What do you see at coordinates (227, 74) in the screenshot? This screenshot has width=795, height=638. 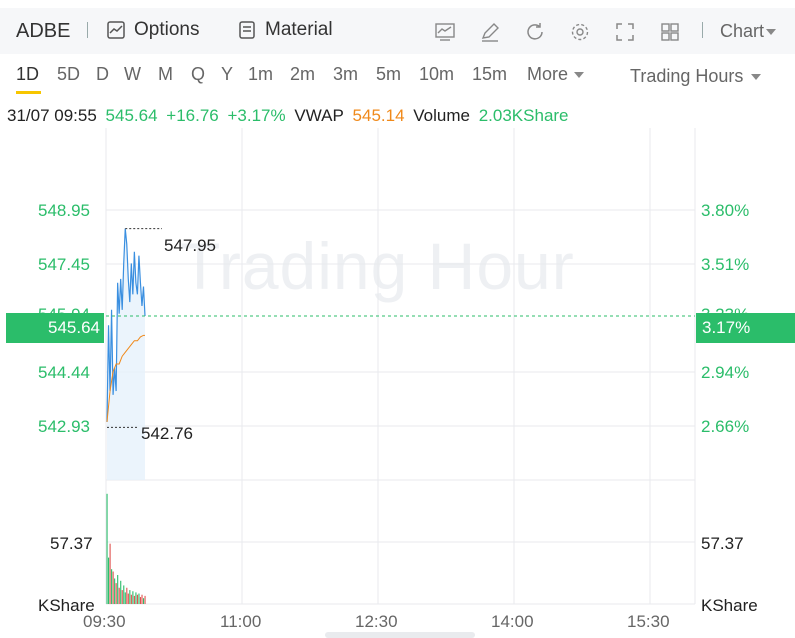 I see `tab-y: Y` at bounding box center [227, 74].